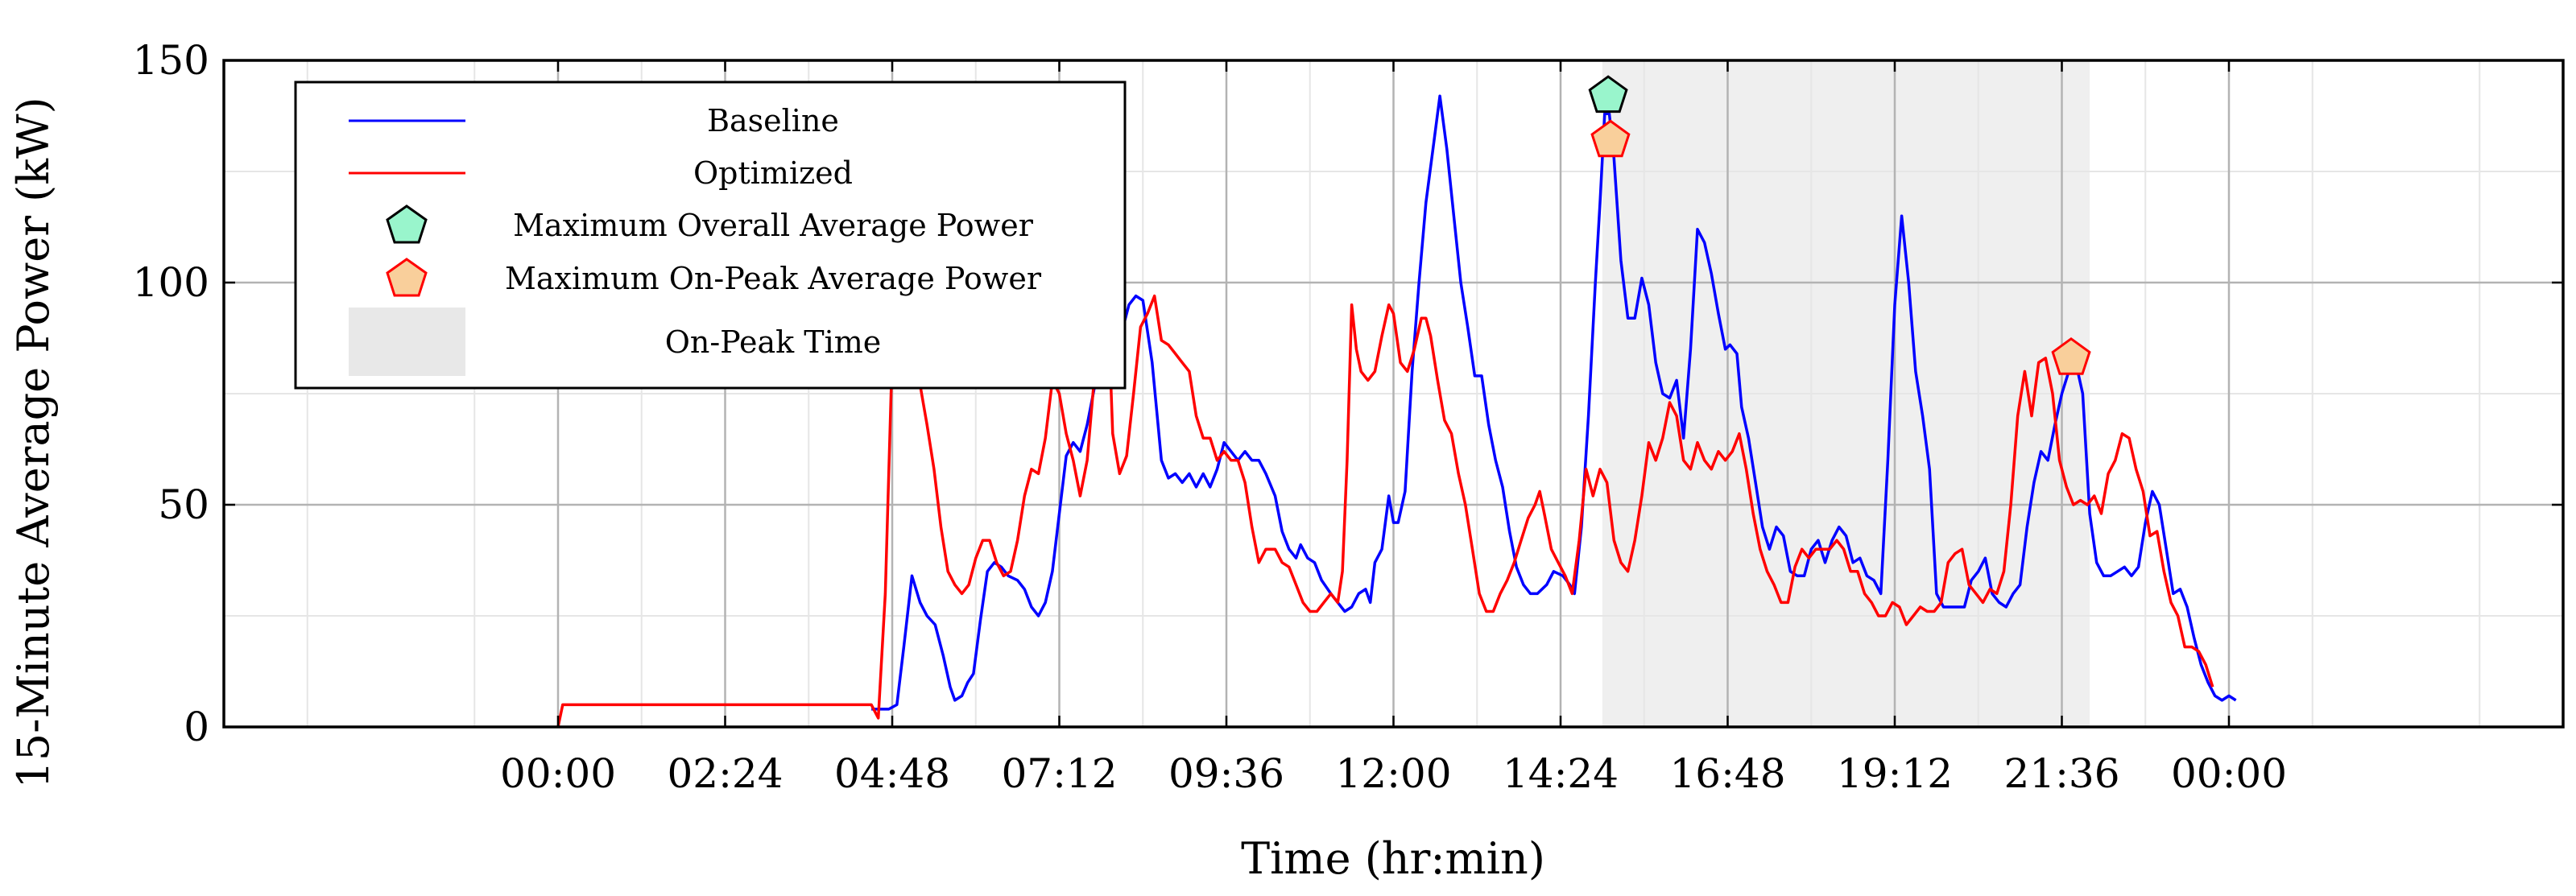 The image size is (2576, 896). Describe the element at coordinates (892, 773) in the screenshot. I see `x-tick-label: 04:48` at that location.